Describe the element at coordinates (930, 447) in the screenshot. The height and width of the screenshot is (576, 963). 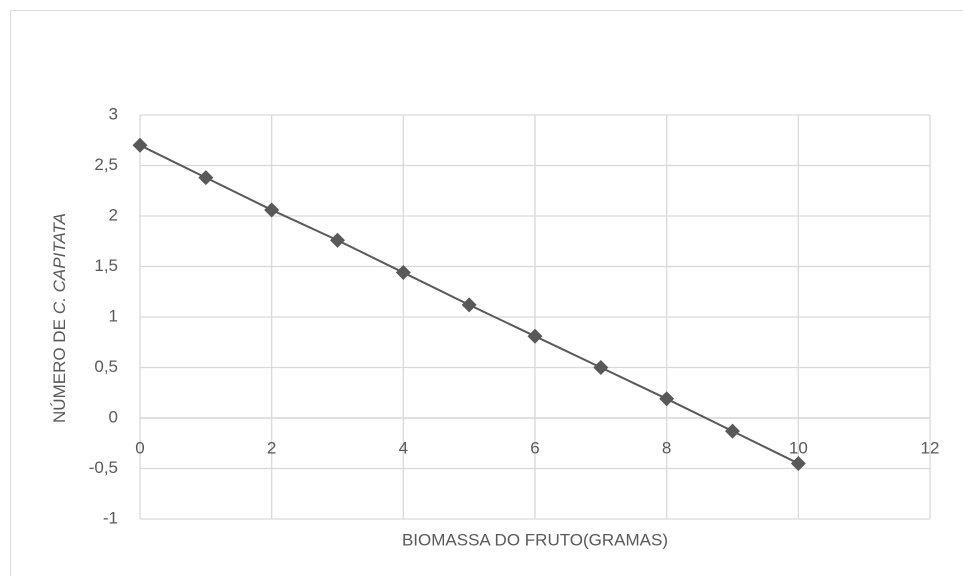
I see `x-tick-label: 12` at that location.